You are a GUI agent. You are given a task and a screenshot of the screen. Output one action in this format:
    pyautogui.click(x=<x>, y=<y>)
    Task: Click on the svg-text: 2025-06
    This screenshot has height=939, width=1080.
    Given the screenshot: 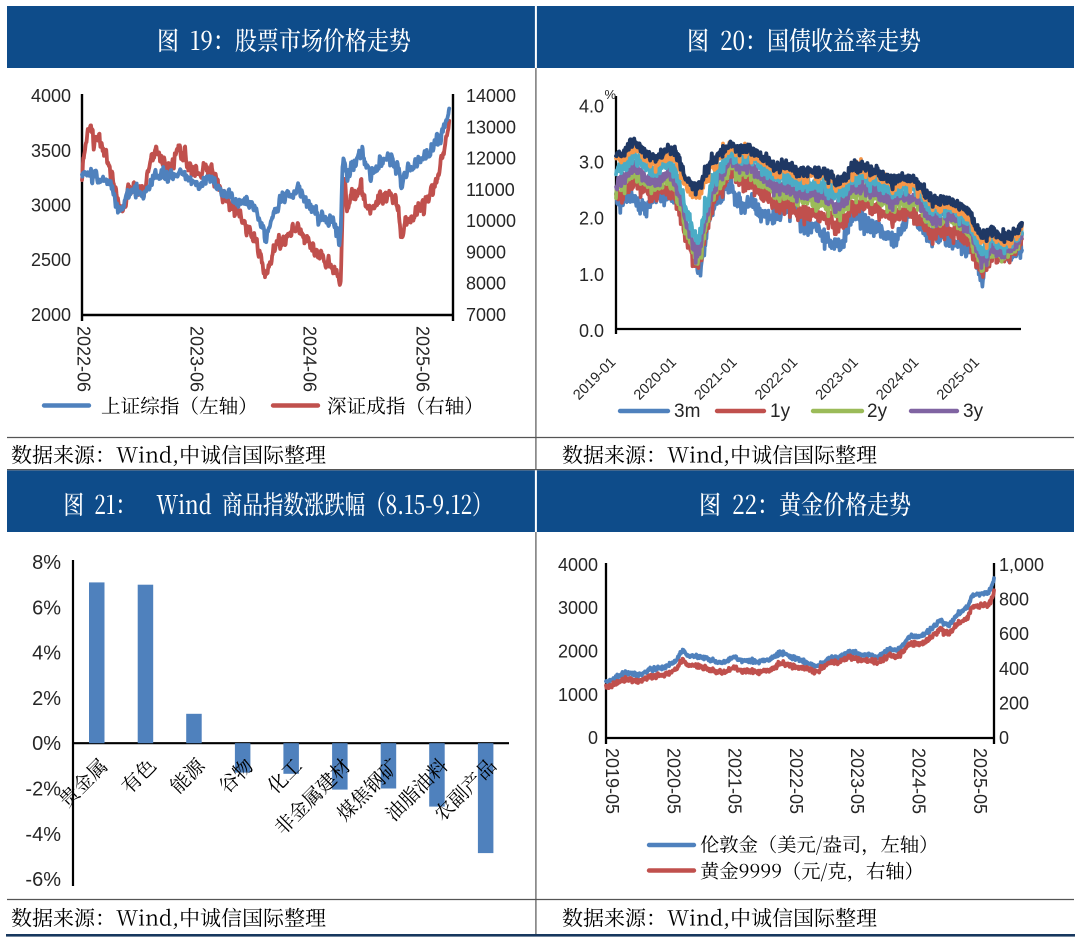 What is the action you would take?
    pyautogui.click(x=423, y=359)
    